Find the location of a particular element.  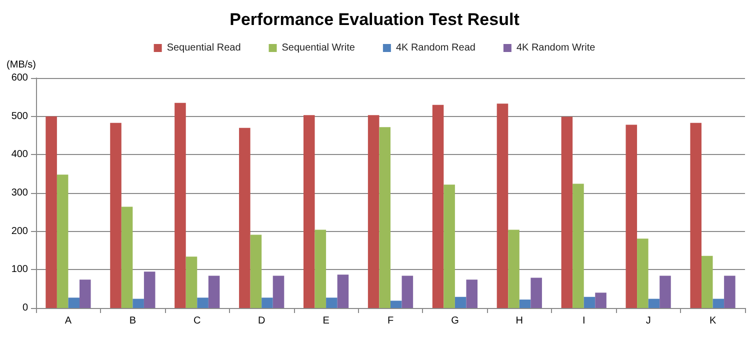

chart-title: Performance Evaluation Test Result is located at coordinates (375, 19).